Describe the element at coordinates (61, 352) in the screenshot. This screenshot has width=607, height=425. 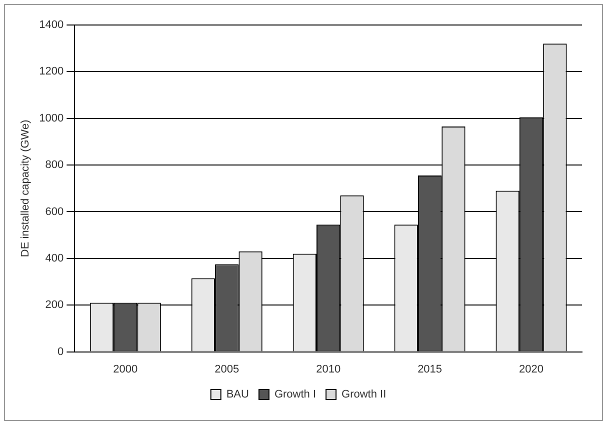
I see `y-tick-label: 0` at that location.